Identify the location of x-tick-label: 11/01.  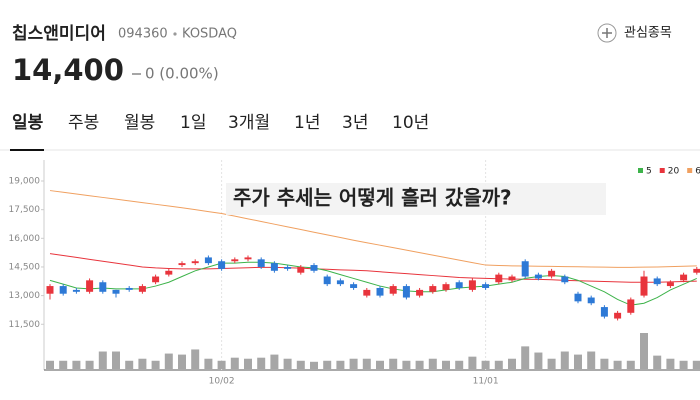
(486, 382).